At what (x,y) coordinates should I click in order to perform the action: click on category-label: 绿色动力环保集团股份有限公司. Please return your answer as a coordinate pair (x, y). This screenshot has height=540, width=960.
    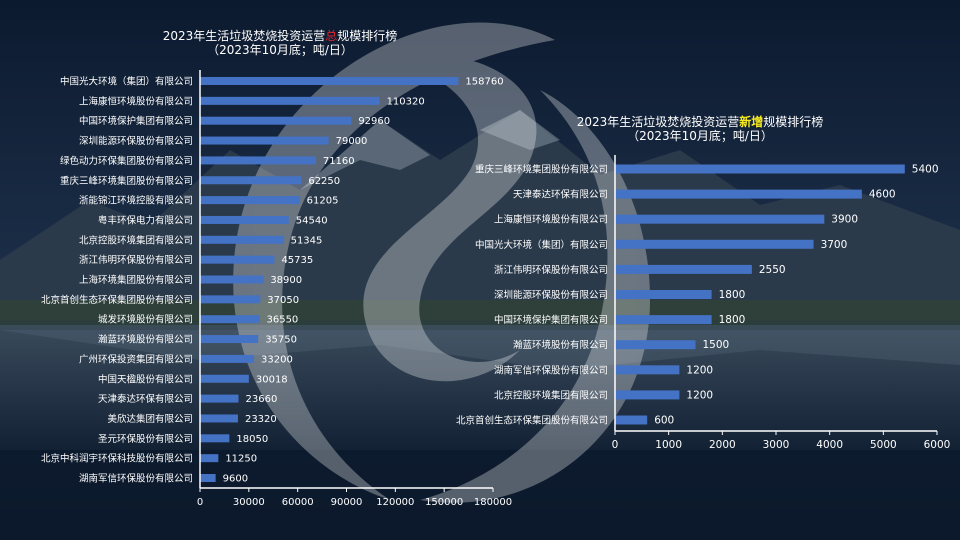
    Looking at the image, I should click on (126, 161).